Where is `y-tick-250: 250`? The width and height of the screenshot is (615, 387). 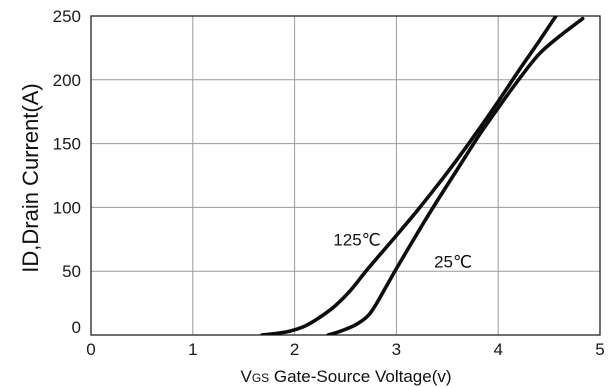
y-tick-250: 250 is located at coordinates (67, 16).